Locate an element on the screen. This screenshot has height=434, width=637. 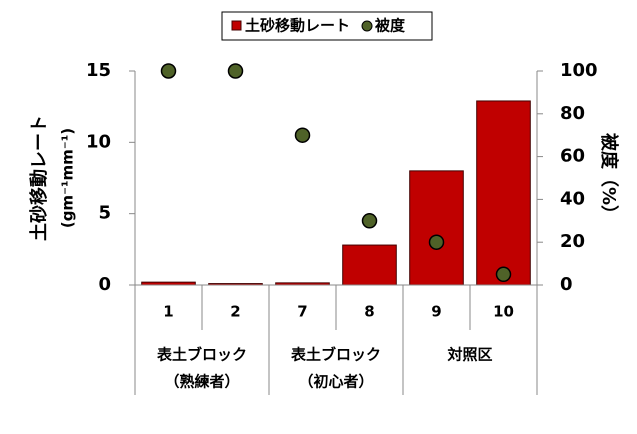
y2-tick-label: 100 is located at coordinates (579, 70).